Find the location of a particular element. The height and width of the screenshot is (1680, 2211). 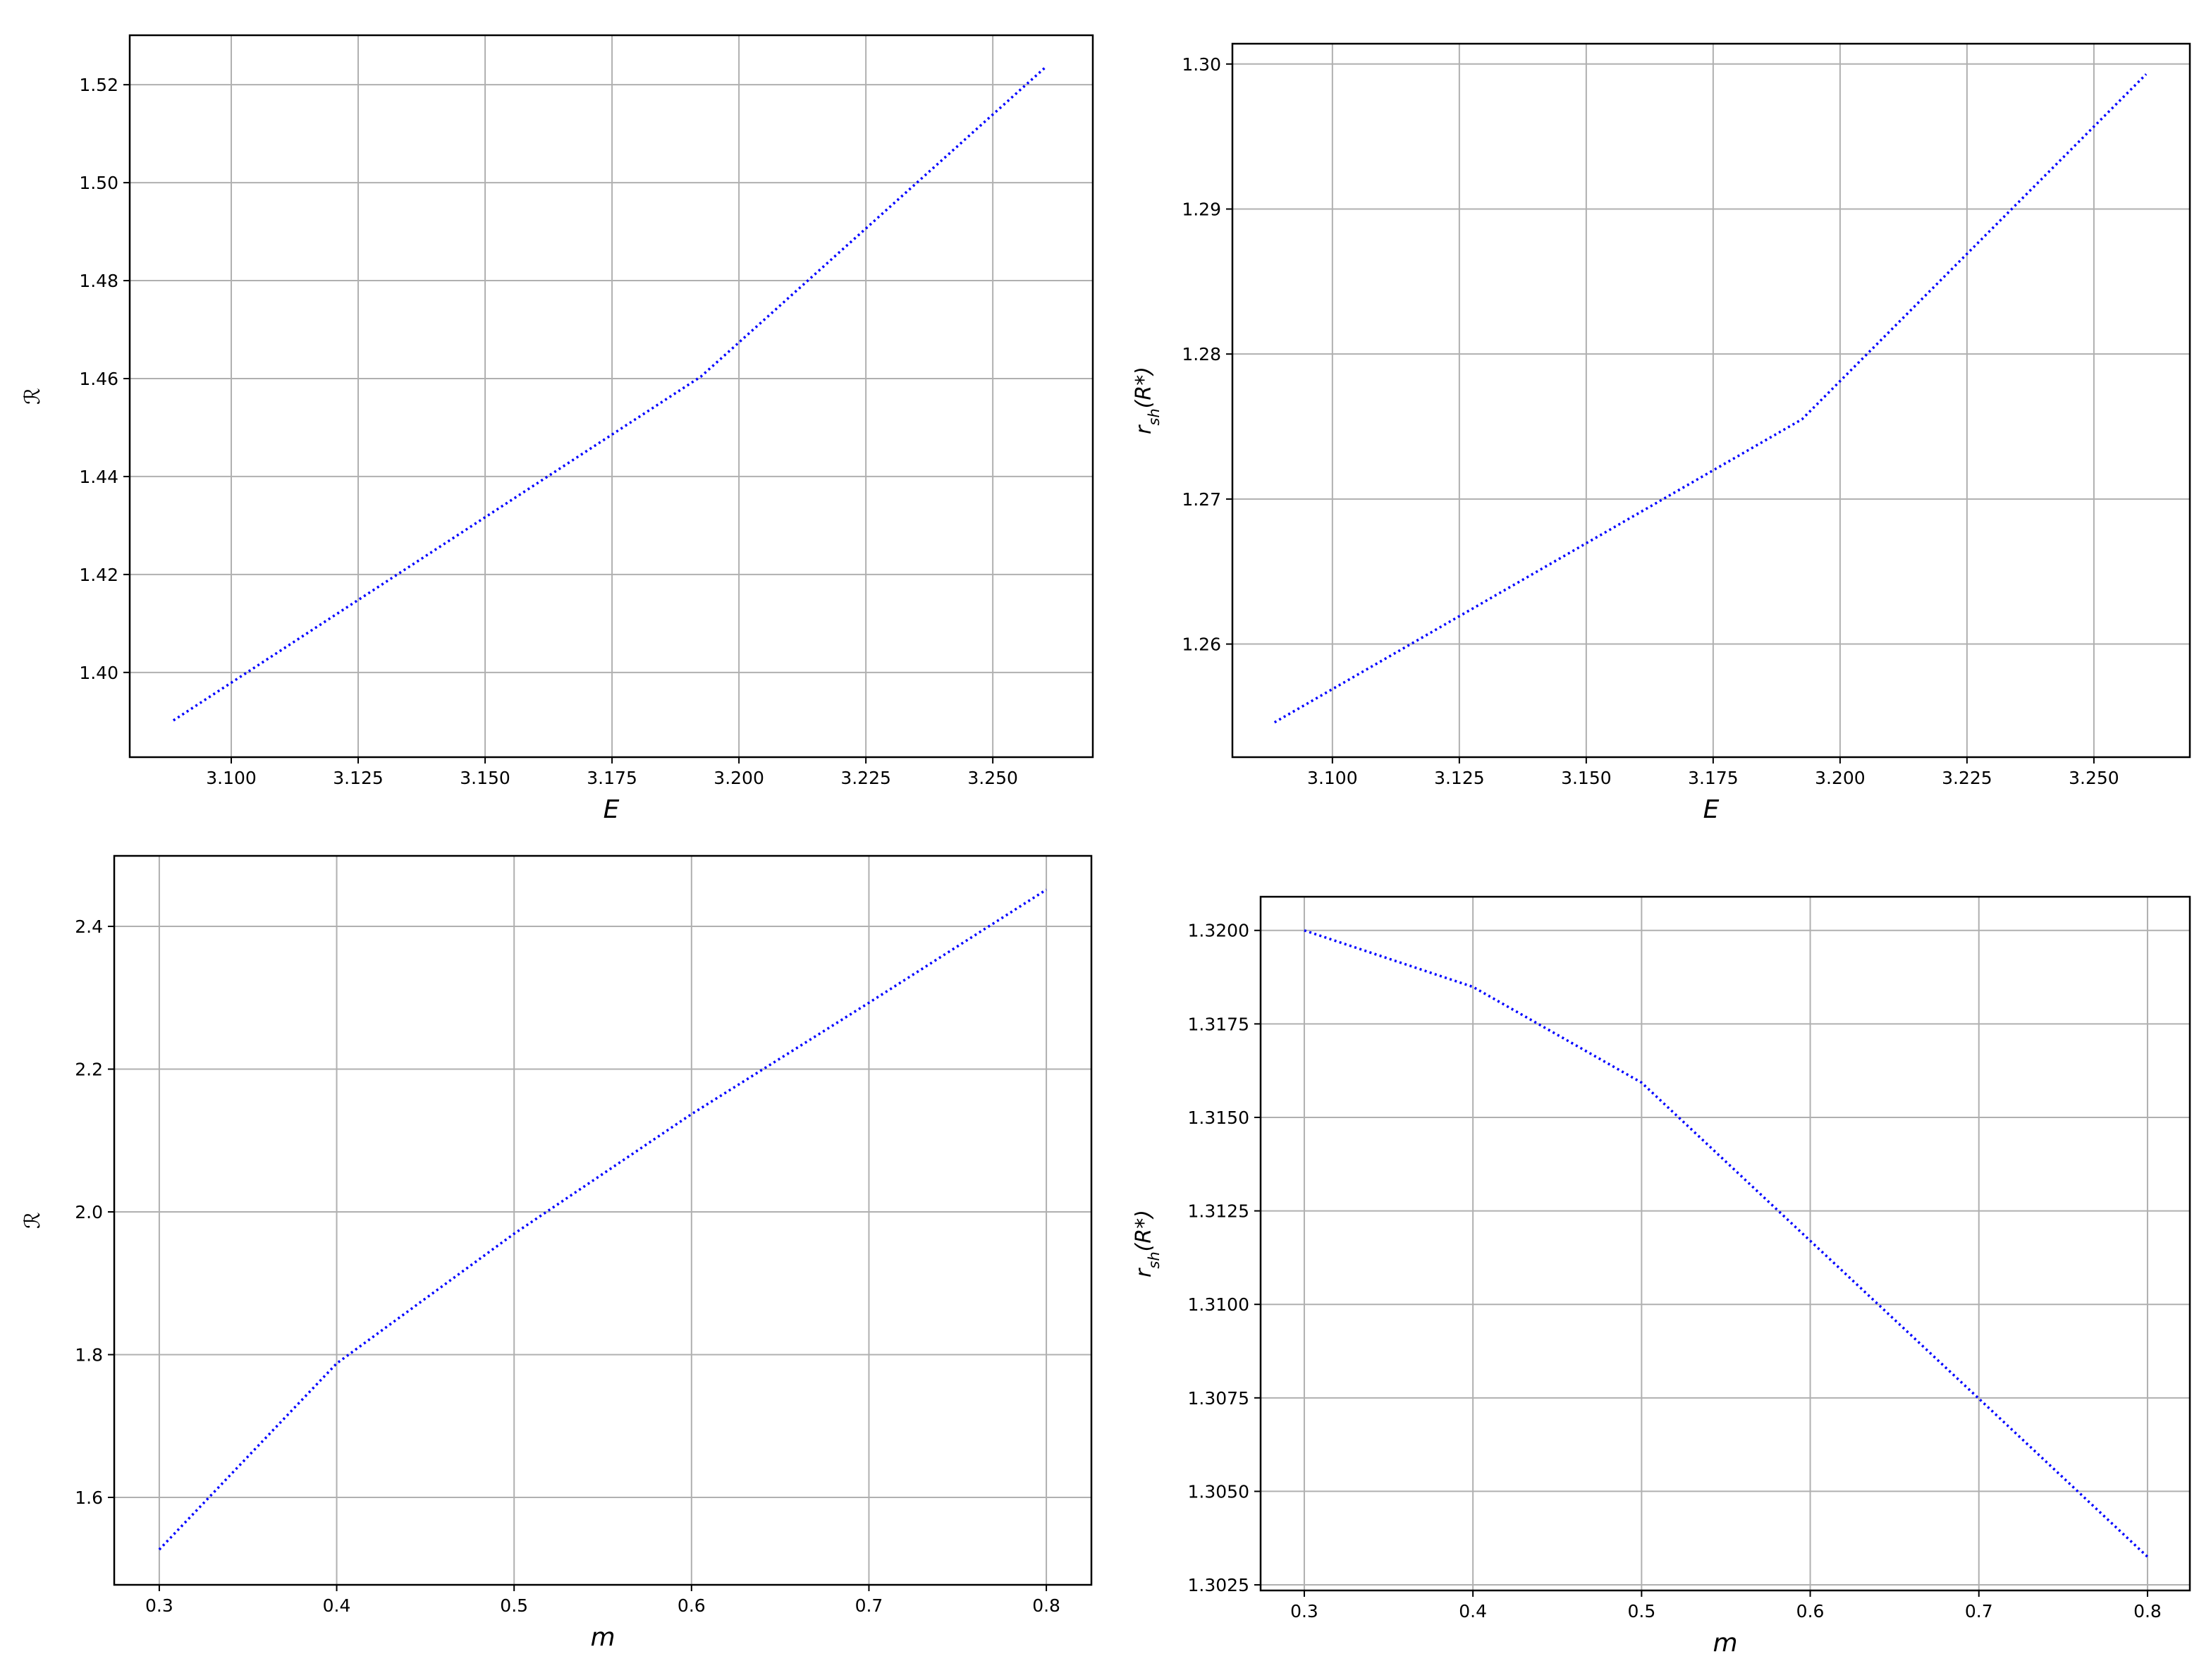

y-tick-label: 1.3175 is located at coordinates (1218, 1024).